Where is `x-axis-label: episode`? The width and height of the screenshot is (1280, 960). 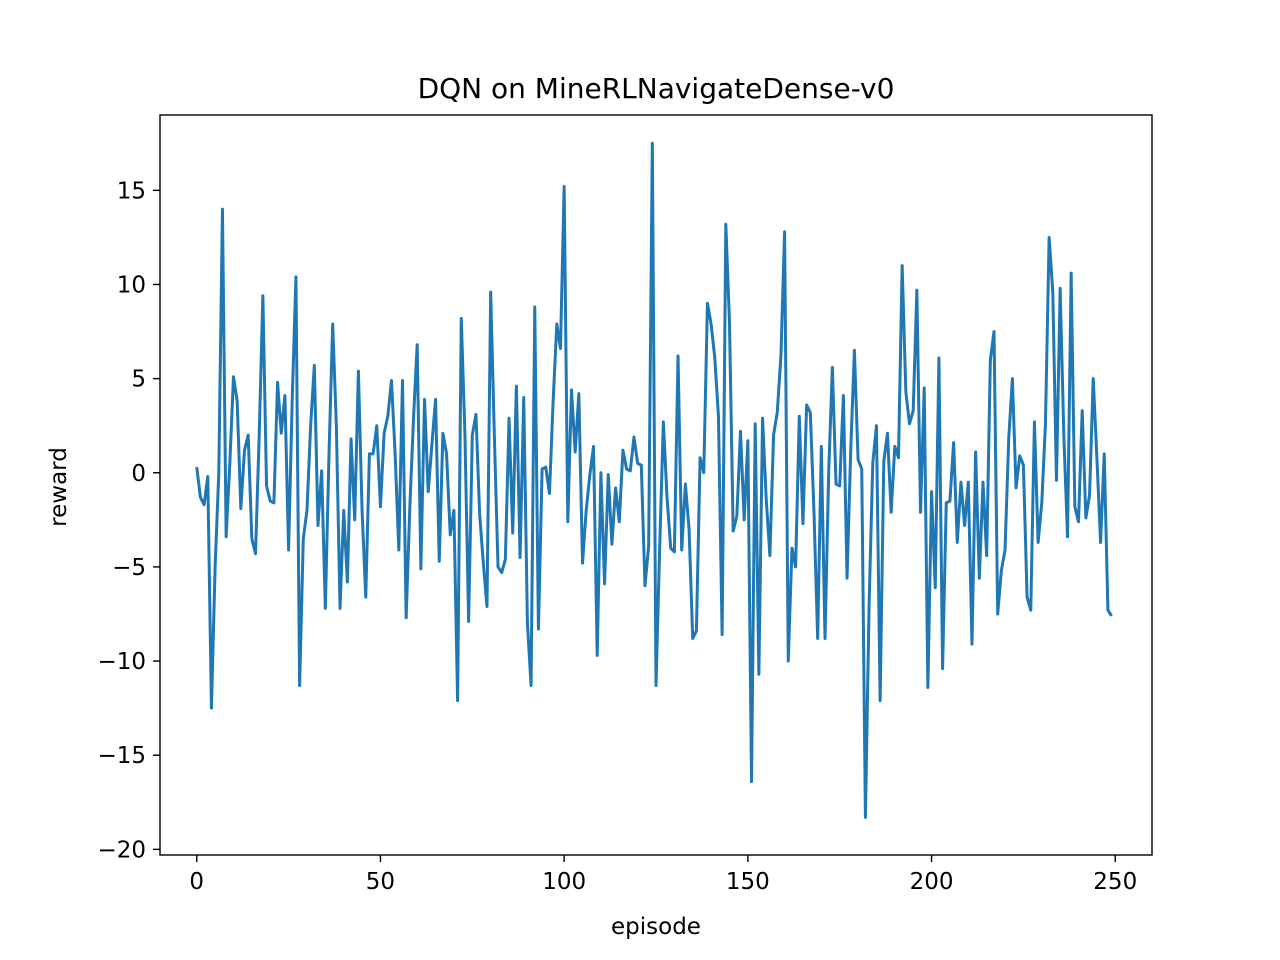 x-axis-label: episode is located at coordinates (656, 927).